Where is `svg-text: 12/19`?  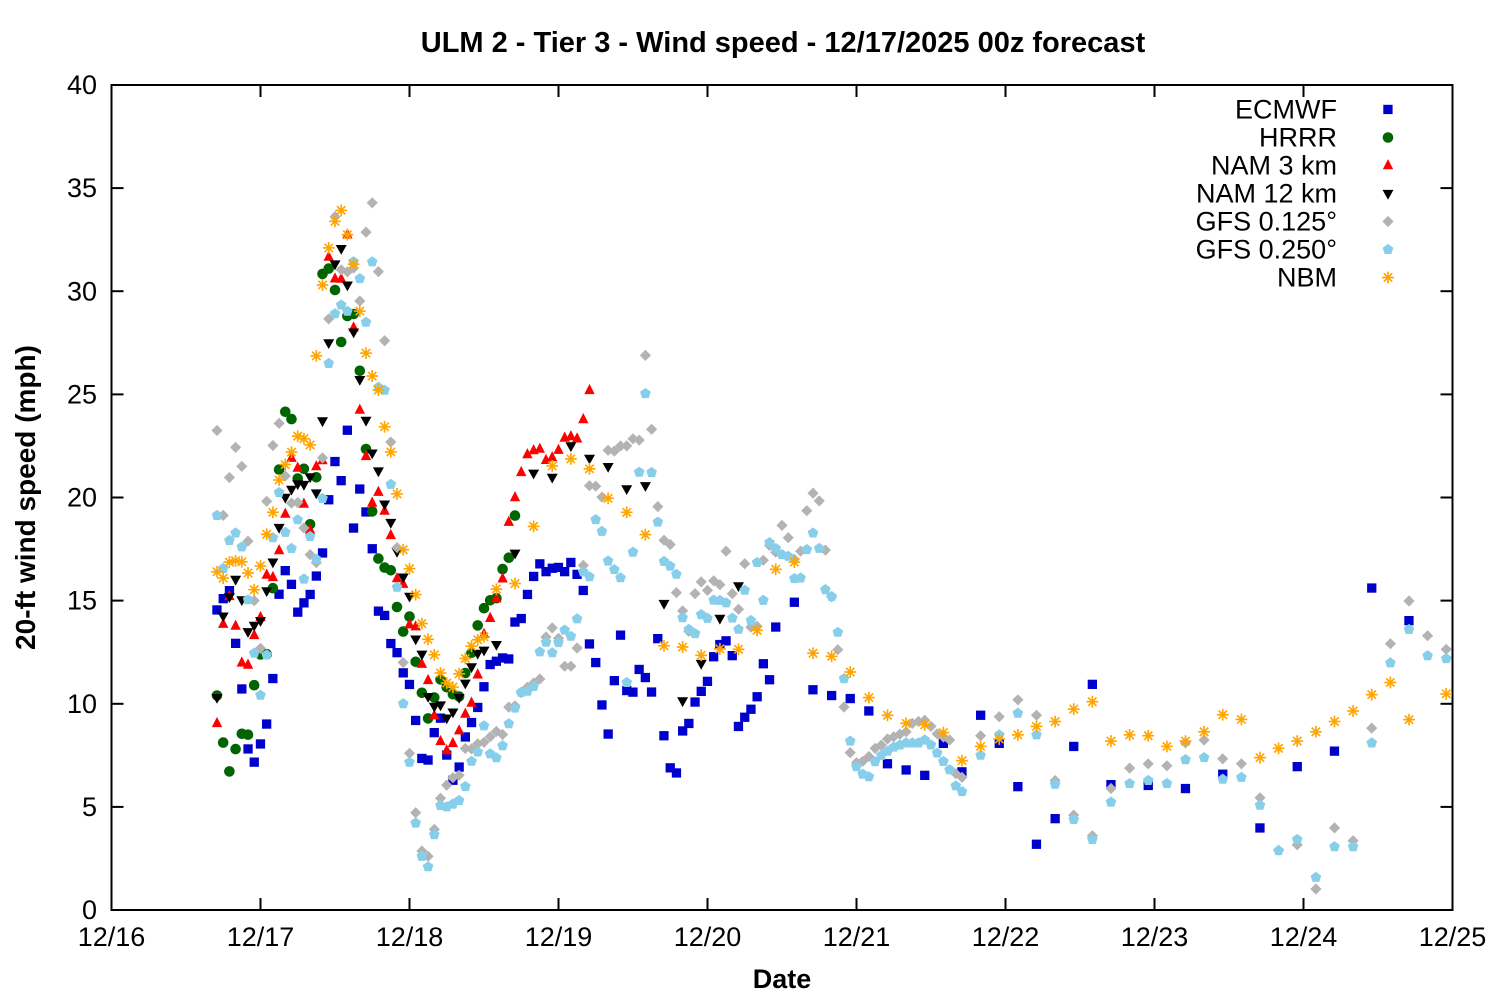
svg-text: 12/19 is located at coordinates (559, 937).